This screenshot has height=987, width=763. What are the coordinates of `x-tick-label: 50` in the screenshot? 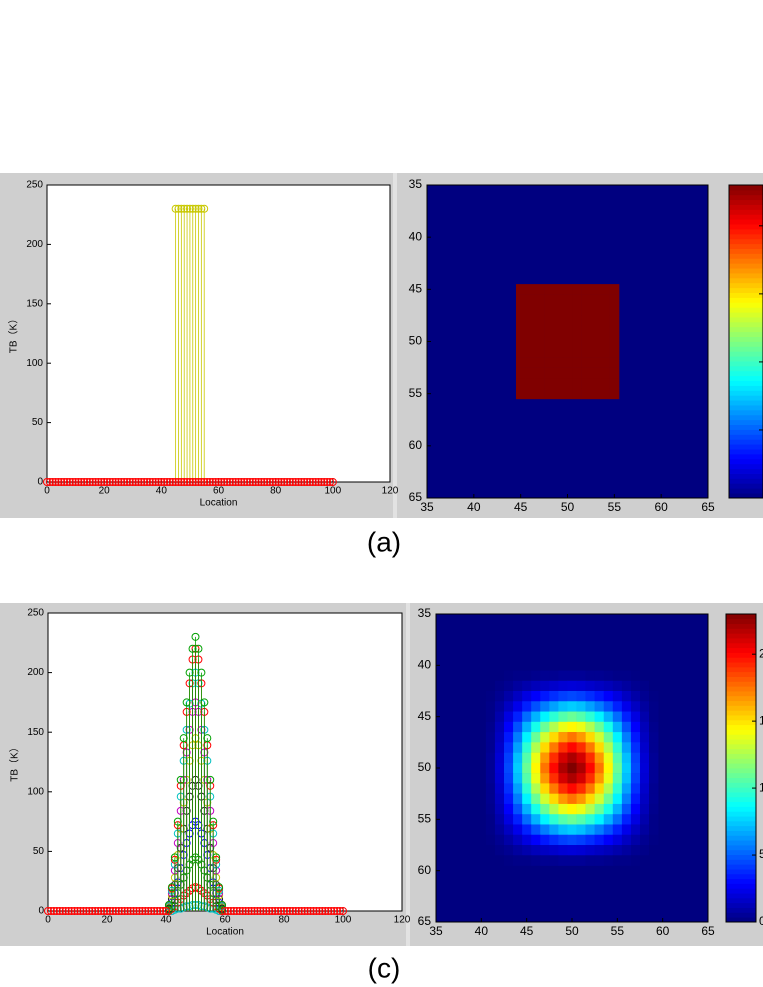 It's located at (568, 507).